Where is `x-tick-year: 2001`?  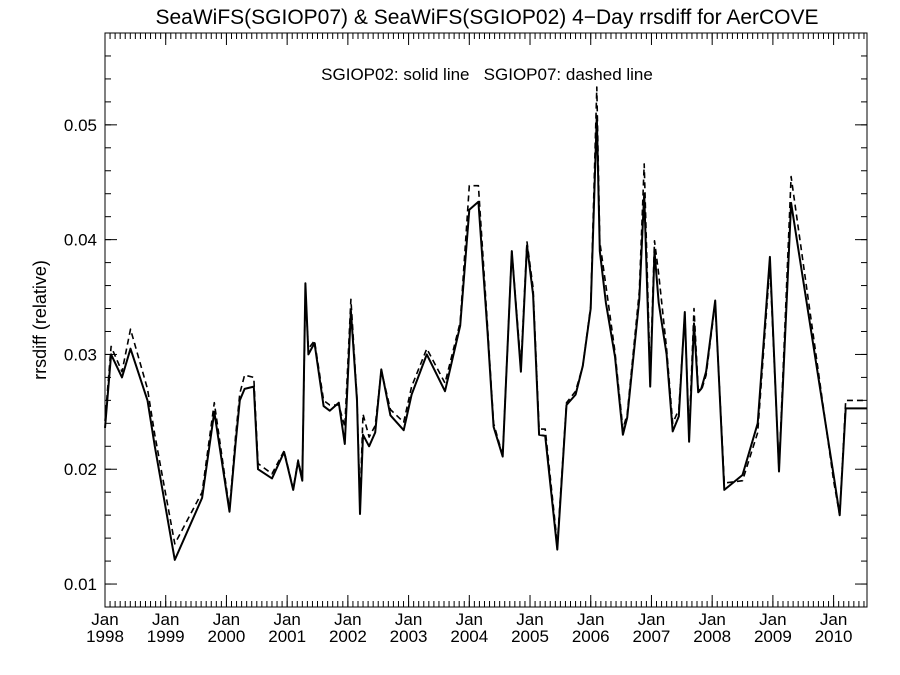 x-tick-year: 2001 is located at coordinates (287, 636).